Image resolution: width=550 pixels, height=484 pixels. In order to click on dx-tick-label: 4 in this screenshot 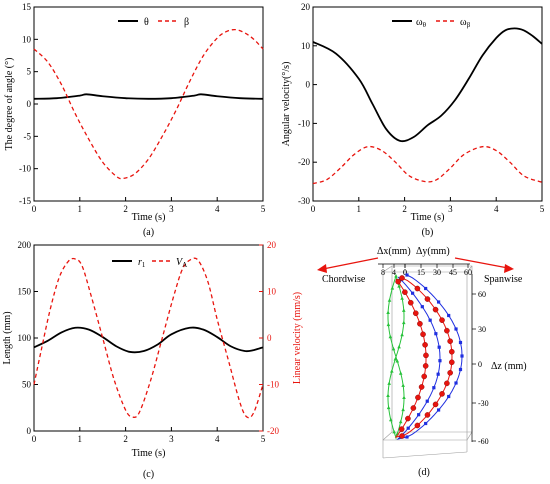, I will do `click(394, 272)`.